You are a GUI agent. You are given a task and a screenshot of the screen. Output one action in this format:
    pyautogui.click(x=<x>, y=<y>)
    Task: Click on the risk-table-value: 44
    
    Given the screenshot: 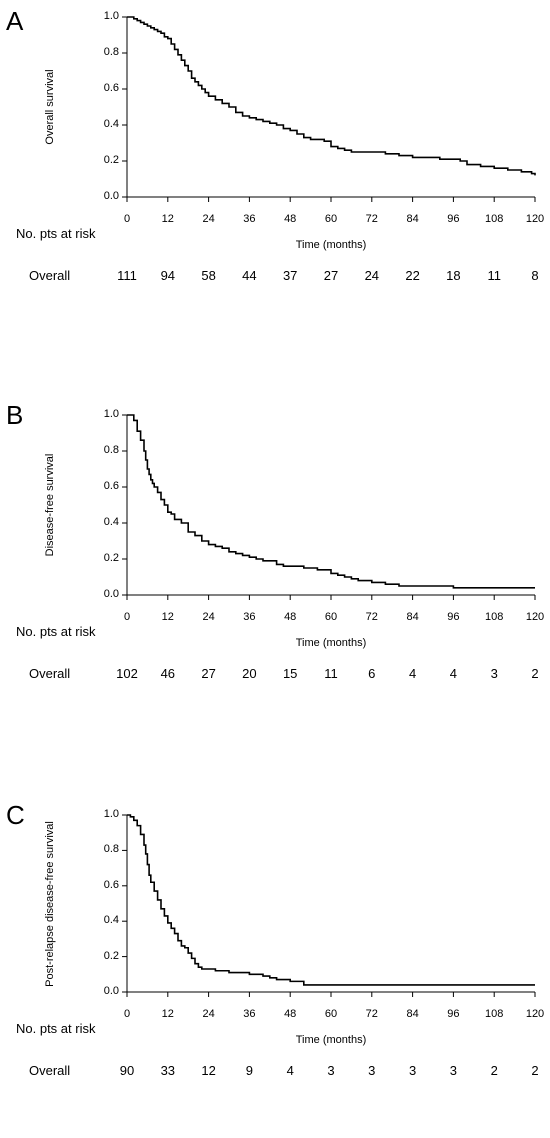 What is the action you would take?
    pyautogui.click(x=249, y=275)
    